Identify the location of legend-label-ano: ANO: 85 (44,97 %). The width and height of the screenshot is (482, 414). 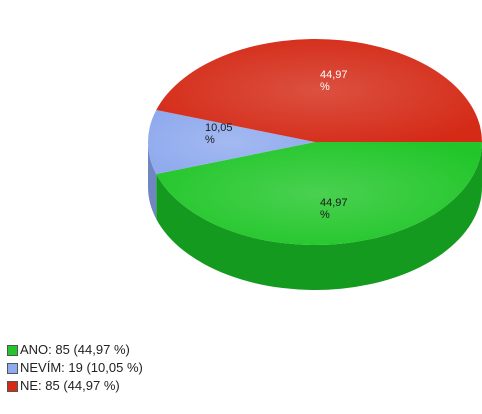
(75, 349).